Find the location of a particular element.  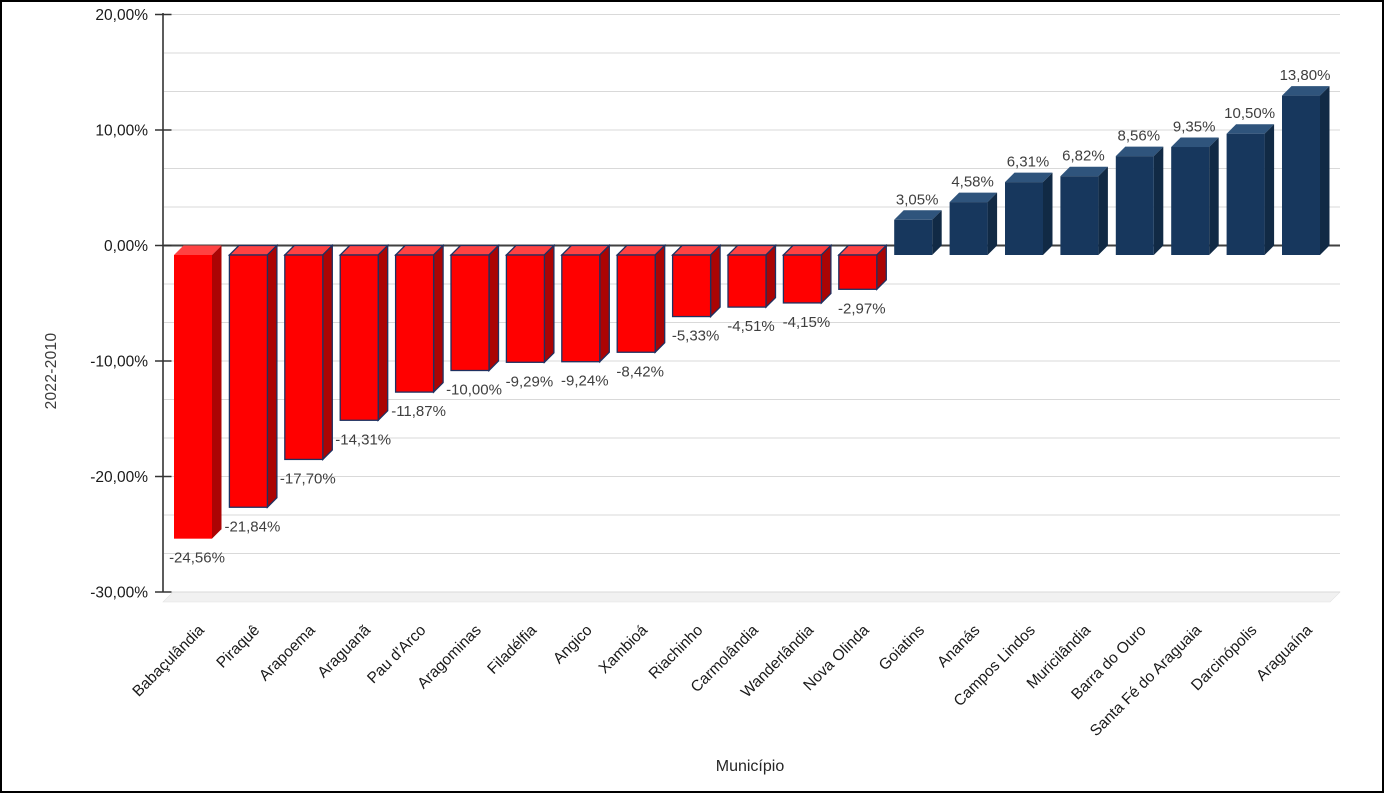

data-label: -14,31% is located at coordinates (363, 439).